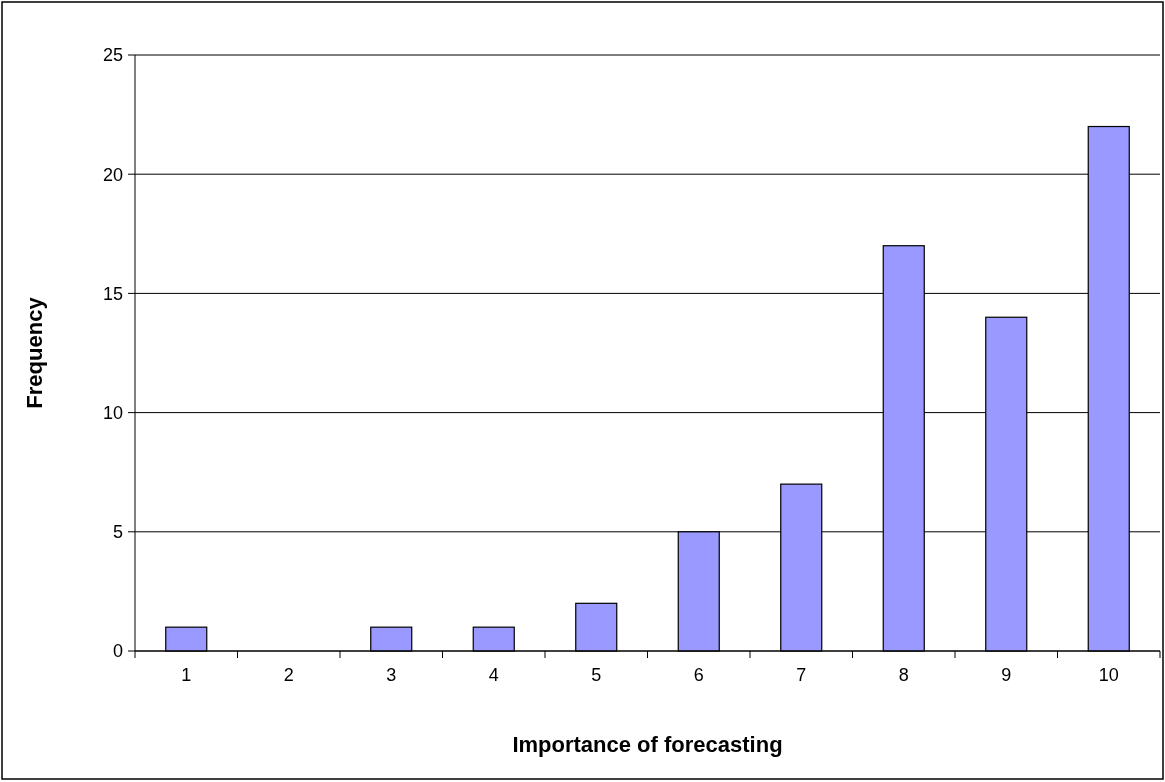 The width and height of the screenshot is (1165, 782). I want to click on x-tick-label: 5, so click(596, 675).